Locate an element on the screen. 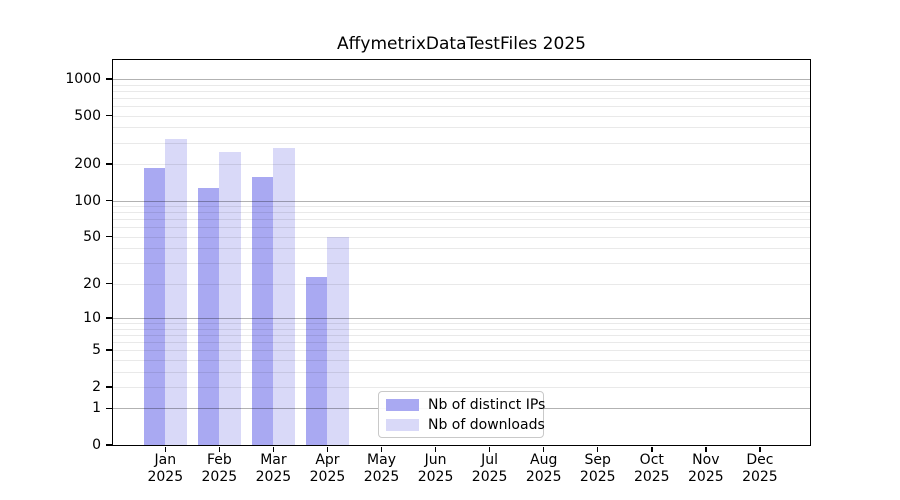  x-tick-jan is located at coordinates (165, 449).